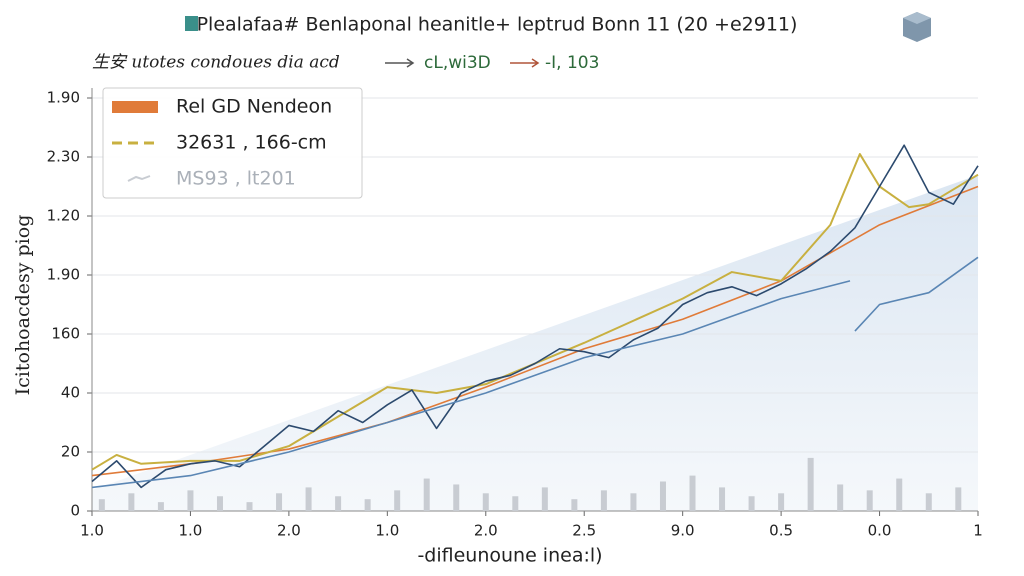  What do you see at coordinates (917, 27) in the screenshot?
I see `cube-icon` at bounding box center [917, 27].